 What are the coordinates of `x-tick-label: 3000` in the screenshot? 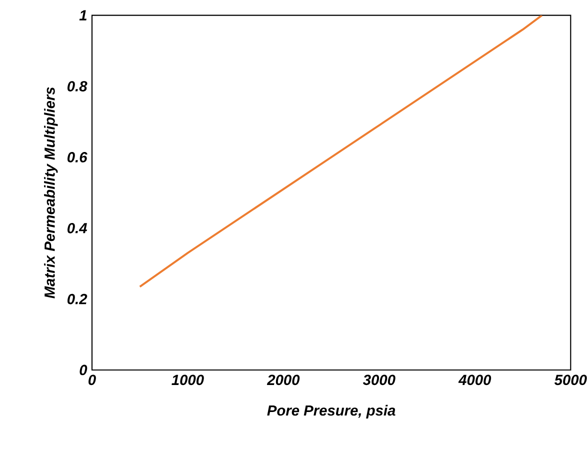 It's located at (379, 380).